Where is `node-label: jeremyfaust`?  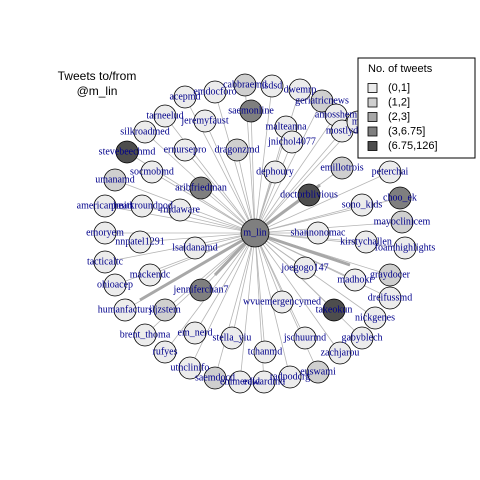
node-label: jeremyfaust is located at coordinates (204, 120).